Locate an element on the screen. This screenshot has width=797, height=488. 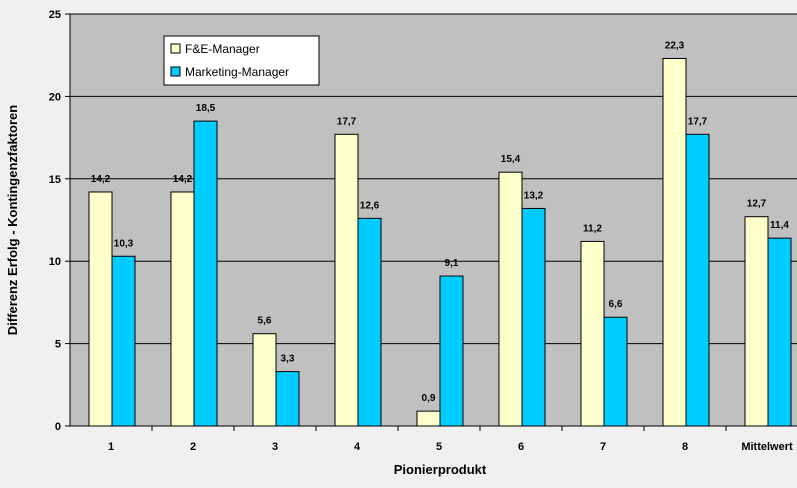
data-label: 9,1 is located at coordinates (452, 263).